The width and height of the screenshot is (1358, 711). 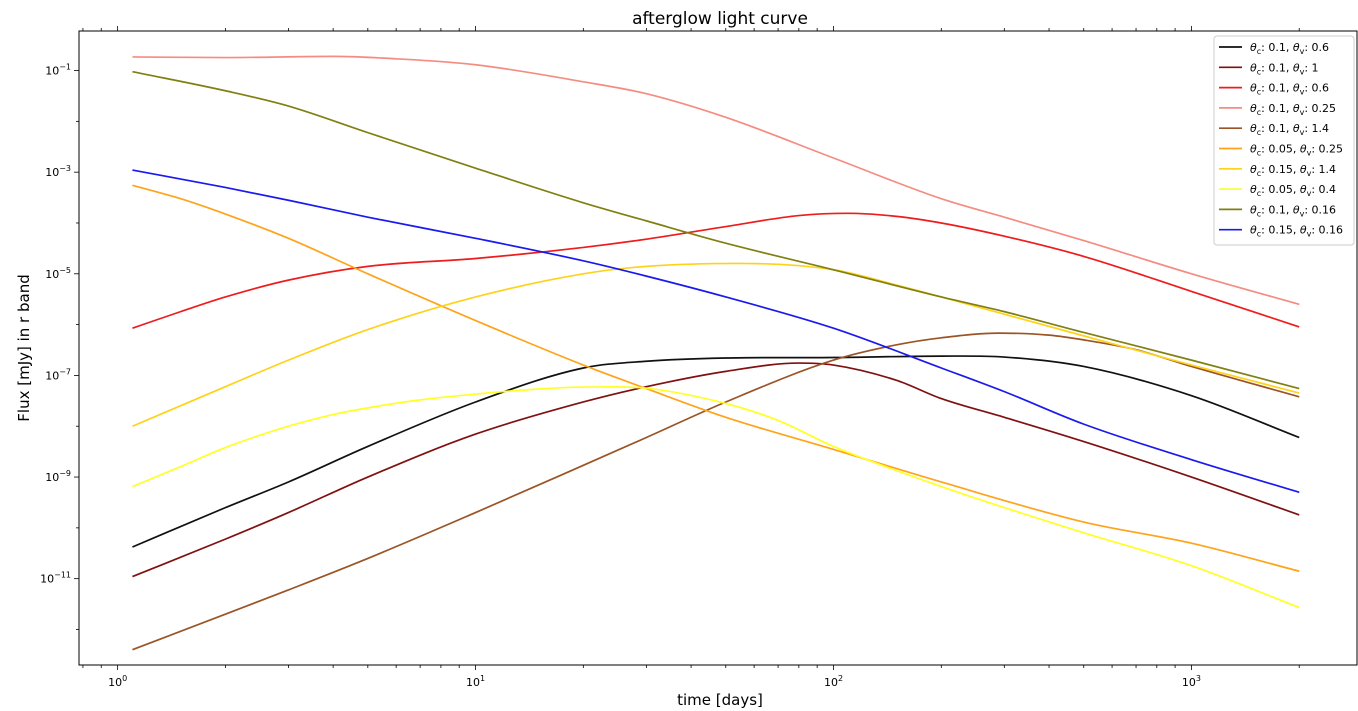 What do you see at coordinates (1296, 150) in the screenshot?
I see `legend-label-6: θc: 0.05, θv: 0.25` at bounding box center [1296, 150].